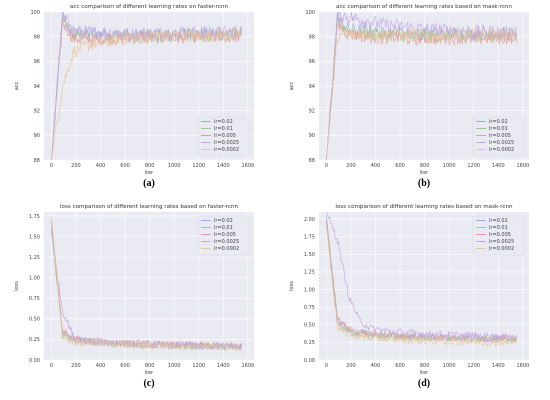  Describe the element at coordinates (149, 183) in the screenshot. I see `panel-label: (a)` at that location.